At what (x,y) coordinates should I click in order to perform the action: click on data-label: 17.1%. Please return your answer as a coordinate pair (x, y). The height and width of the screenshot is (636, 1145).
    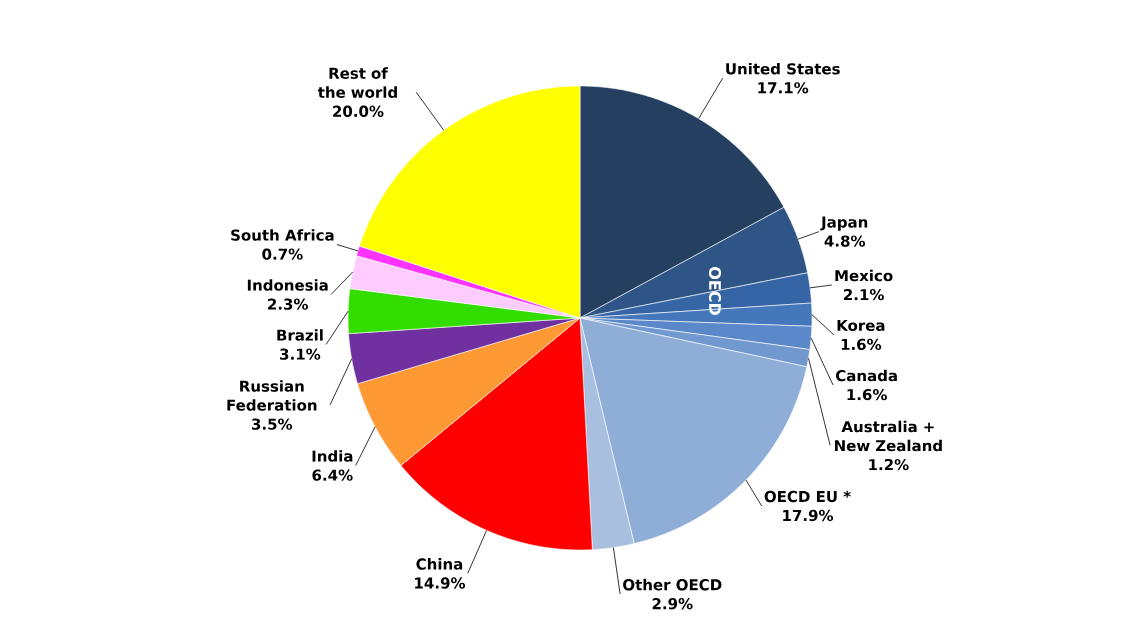
    Looking at the image, I should click on (783, 88).